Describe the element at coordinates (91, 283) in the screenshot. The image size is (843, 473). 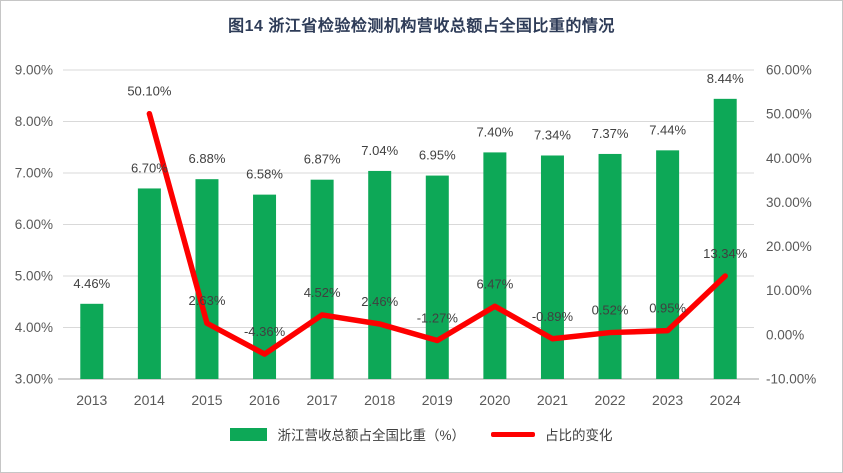
I see `bar-value-label: 4.46%` at that location.